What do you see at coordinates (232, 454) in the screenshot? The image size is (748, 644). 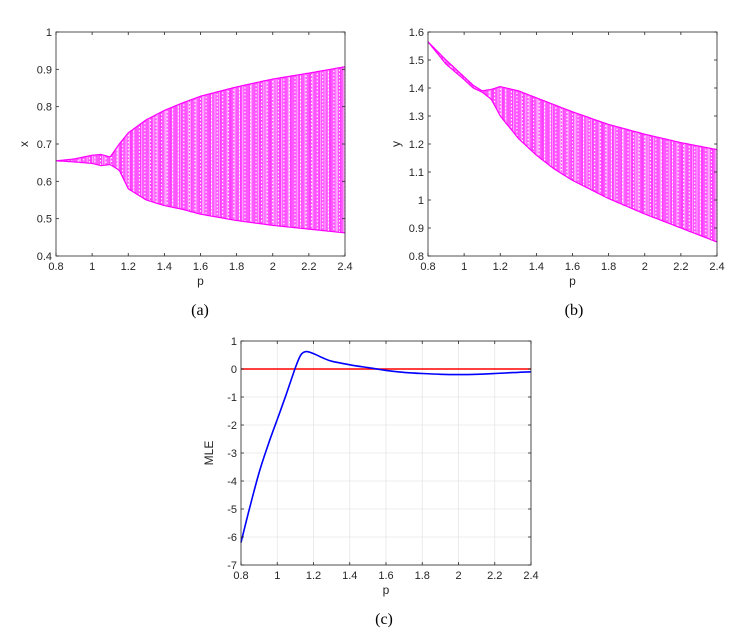 I see `y-tick-label: -3` at bounding box center [232, 454].